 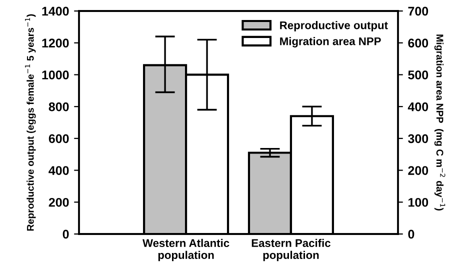 What do you see at coordinates (65, 234) in the screenshot?
I see `y-tick-label: 0` at bounding box center [65, 234].